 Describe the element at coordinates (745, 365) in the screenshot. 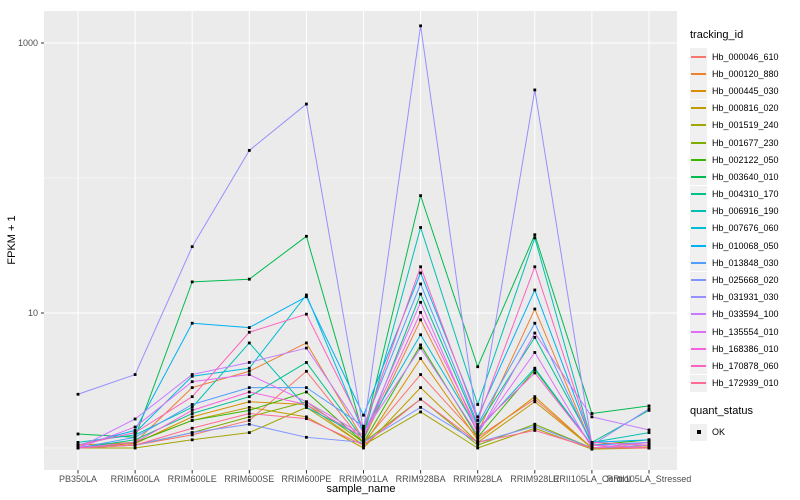

I see `legend-item-label: Hb_170878_060` at that location.